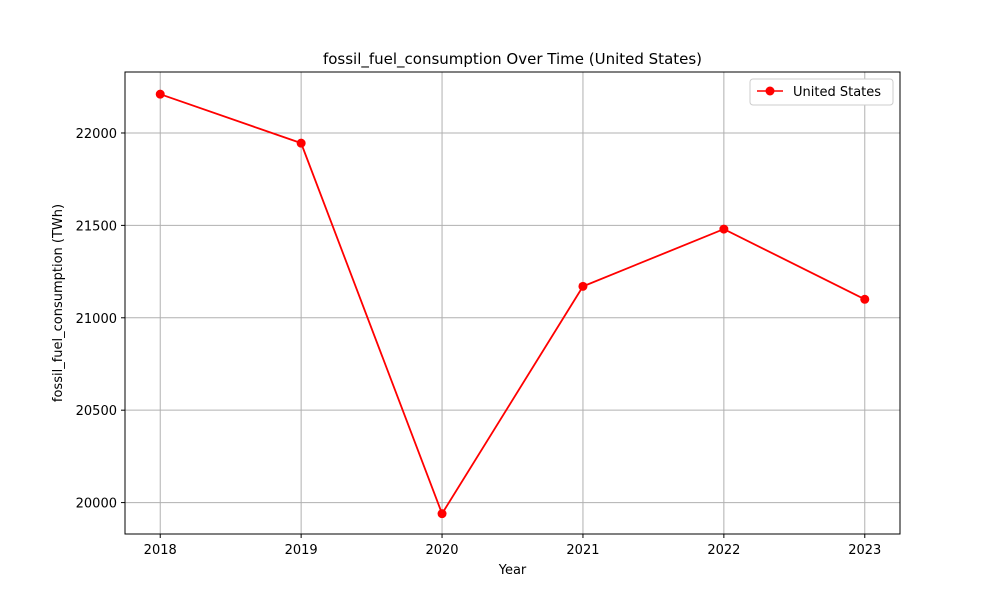 Image resolution: width=1000 pixels, height=600 pixels. Describe the element at coordinates (160, 550) in the screenshot. I see `x-tick-label: 2018` at that location.